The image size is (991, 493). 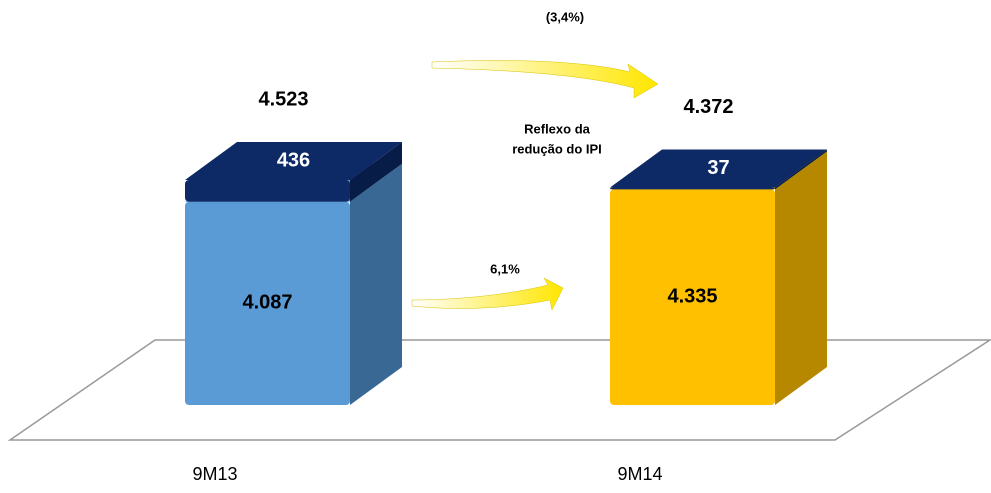 I want to click on annotation: redução do IPI, so click(x=557, y=148).